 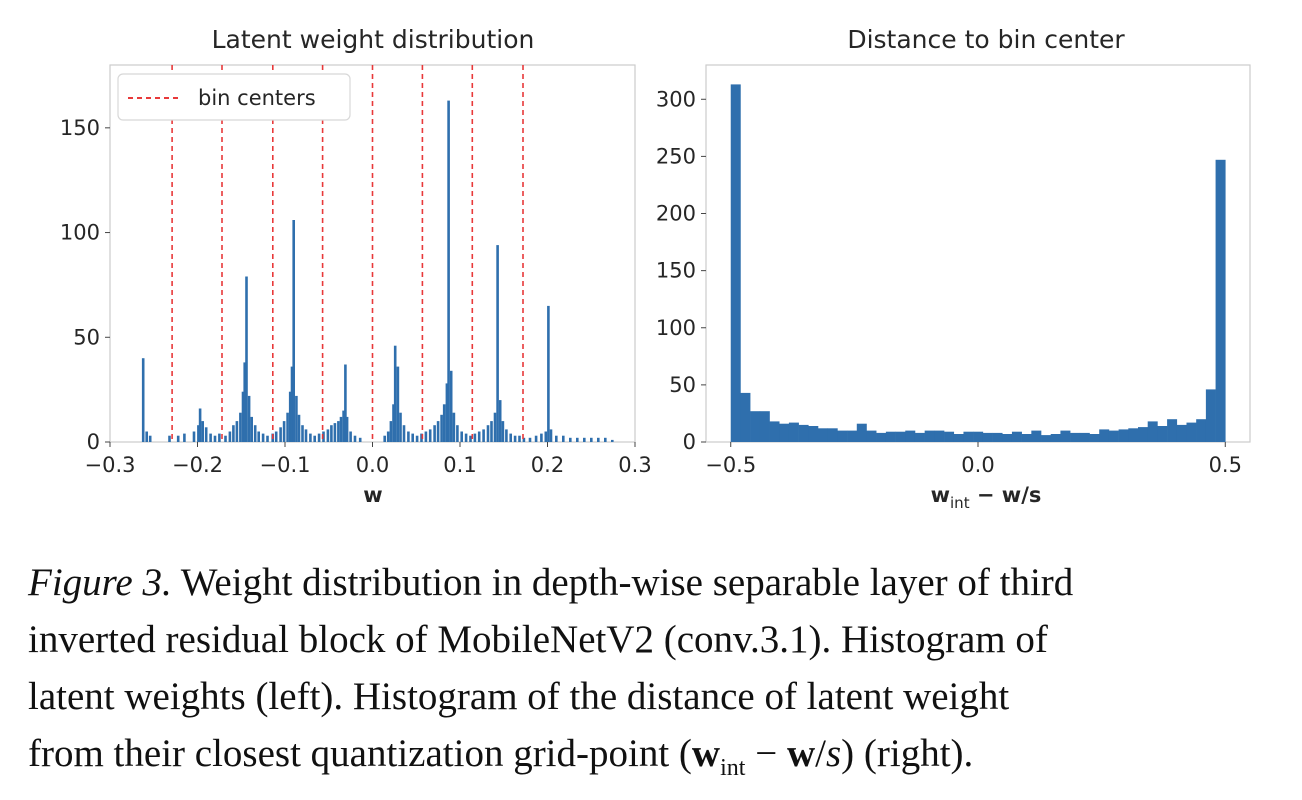 I want to click on xlabel-w: w, so click(x=940, y=495).